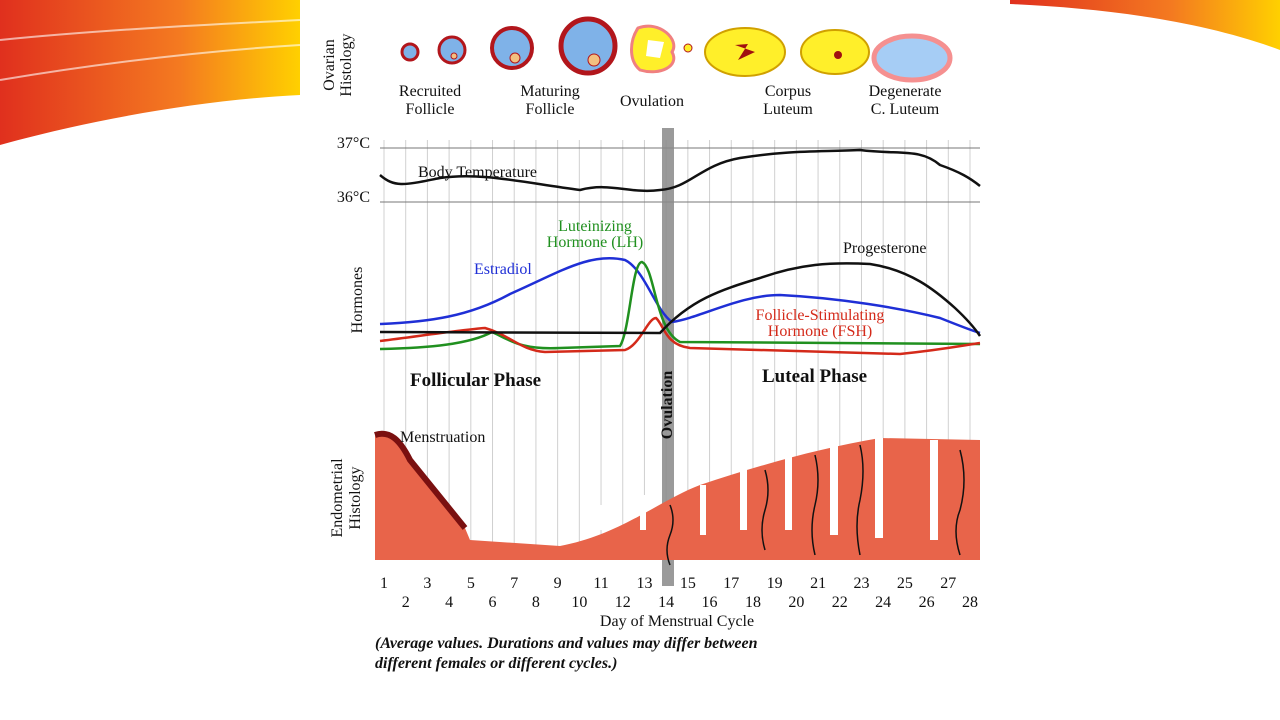 The image size is (1280, 720). What do you see at coordinates (680, 299) in the screenshot?
I see `progesterone-curve` at bounding box center [680, 299].